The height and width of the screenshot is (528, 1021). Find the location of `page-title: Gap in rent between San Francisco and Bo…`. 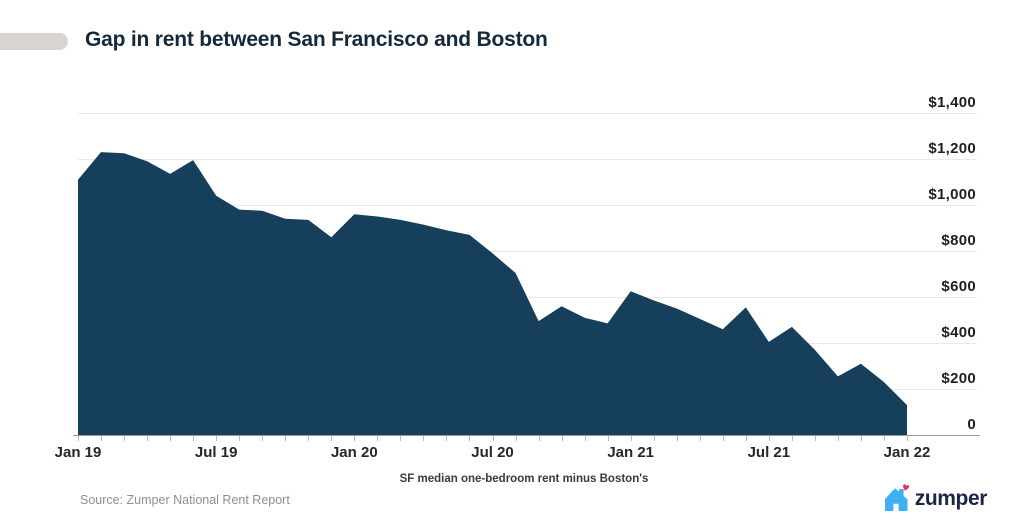

page-title: Gap in rent between San Francisco and Bo… is located at coordinates (316, 39).